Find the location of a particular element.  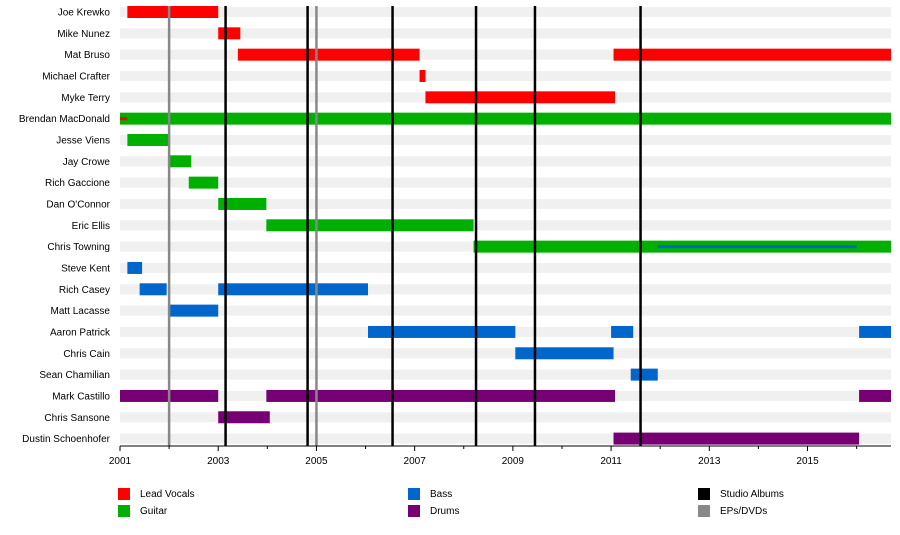

member-label-joe-krewko: Joe Krewko is located at coordinates (84, 13).